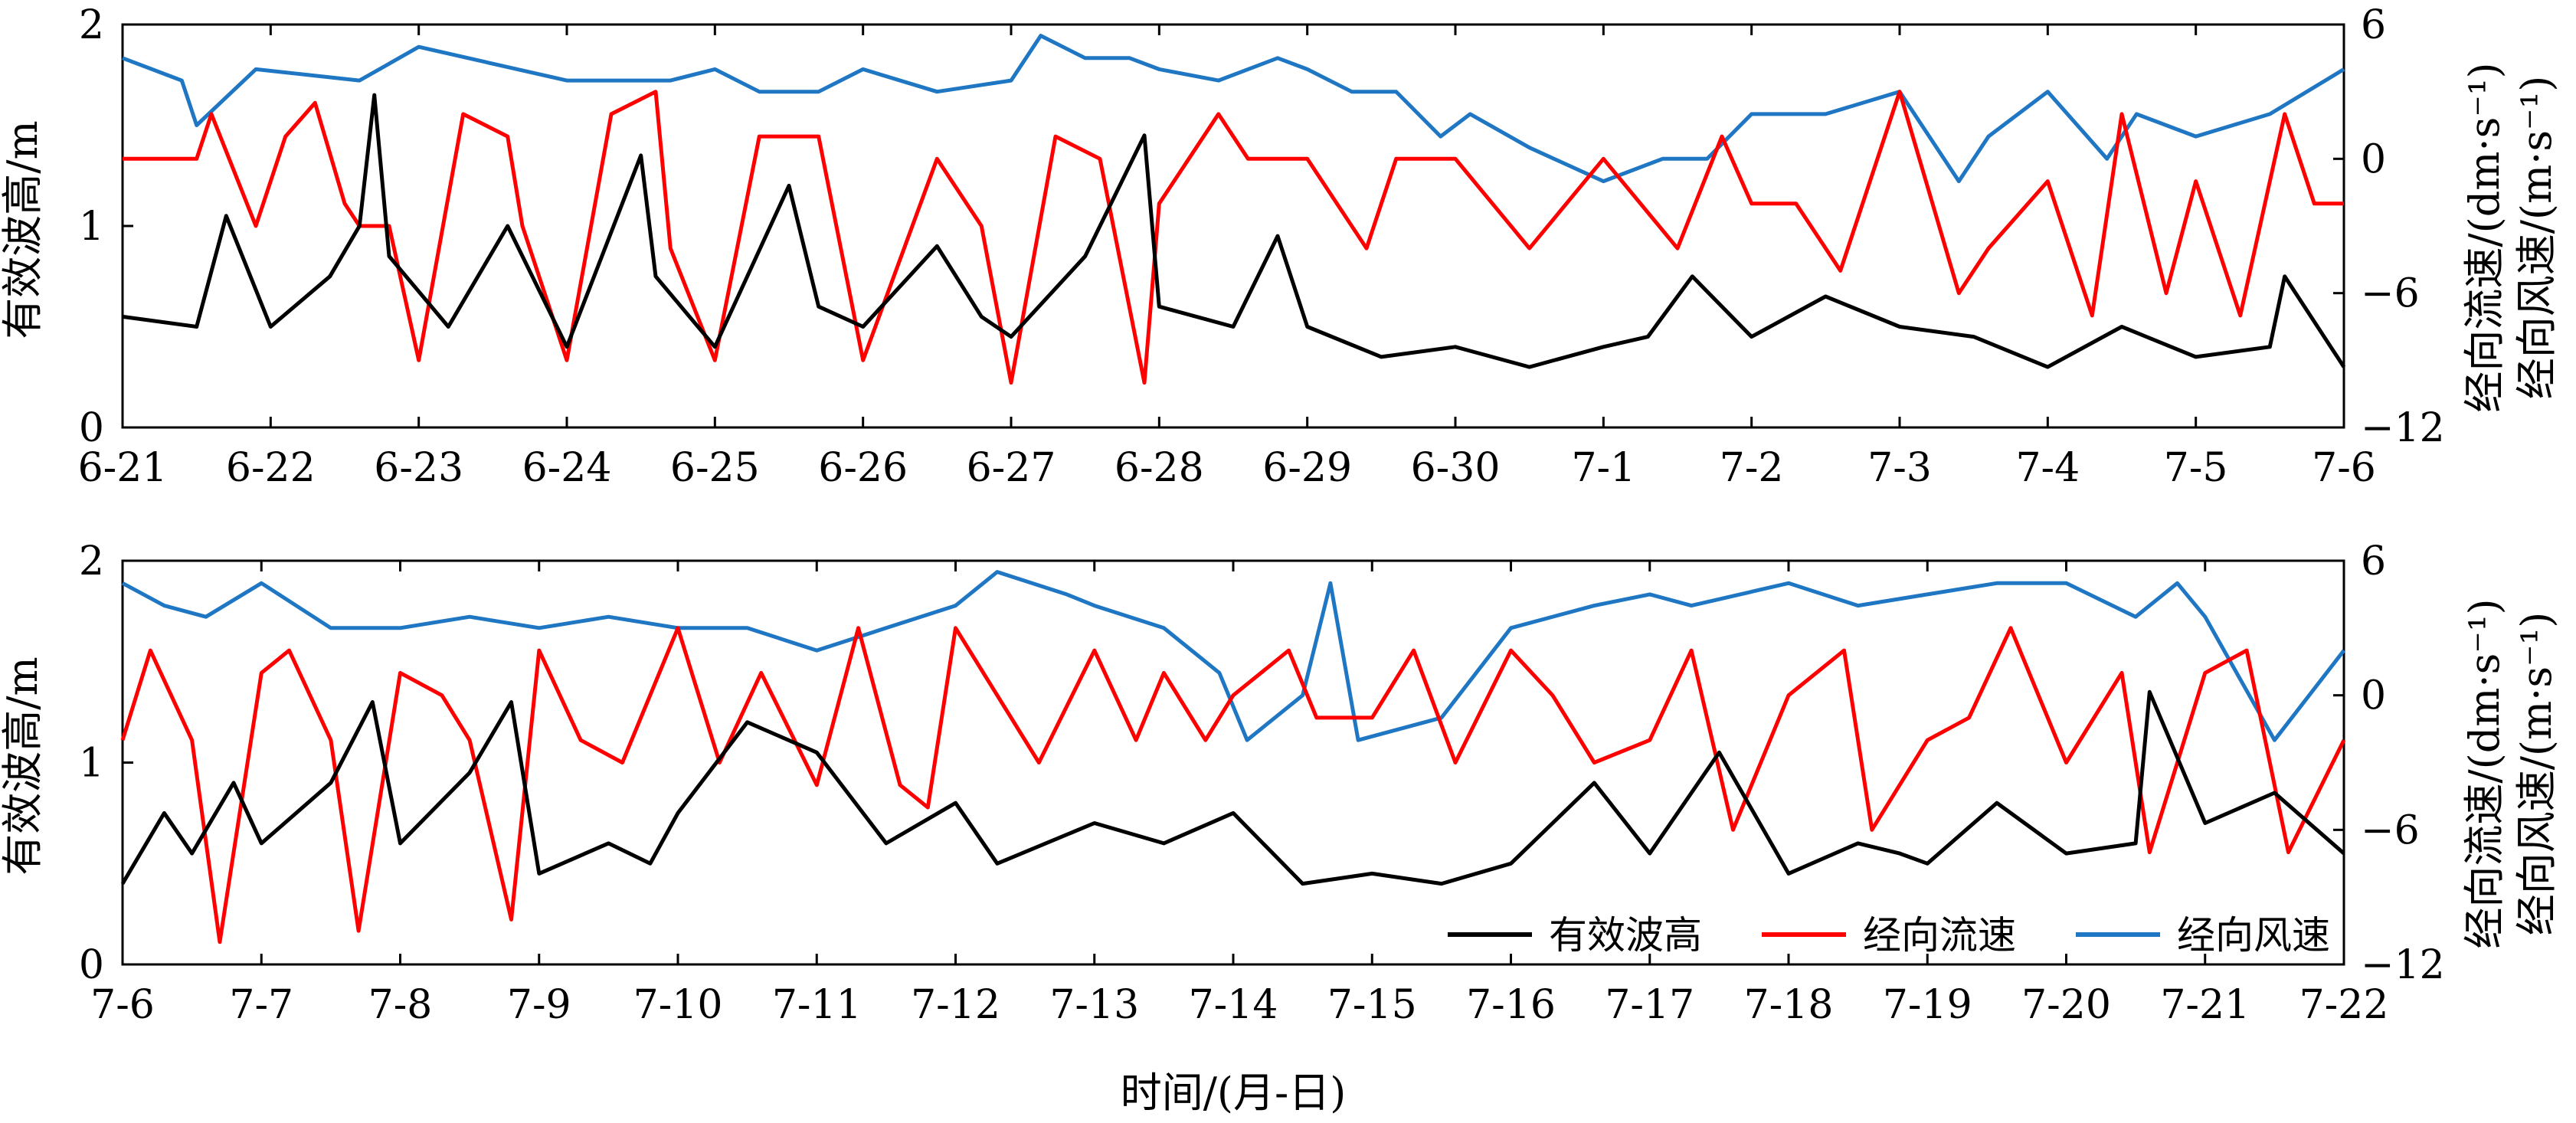  Describe the element at coordinates (2390, 830) in the screenshot. I see `bottom-right-tick-label: −6` at that location.